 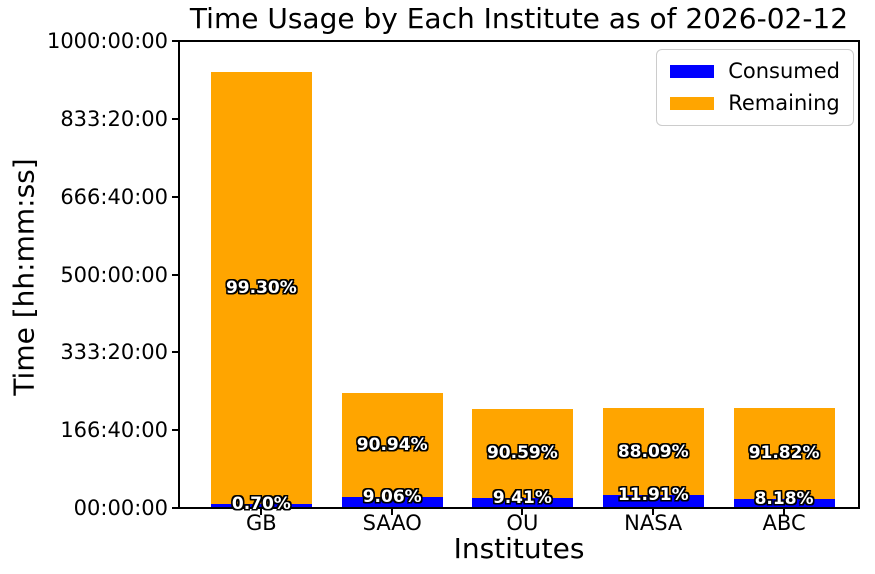 I want to click on bar-remaining-nasa, so click(x=653, y=451).